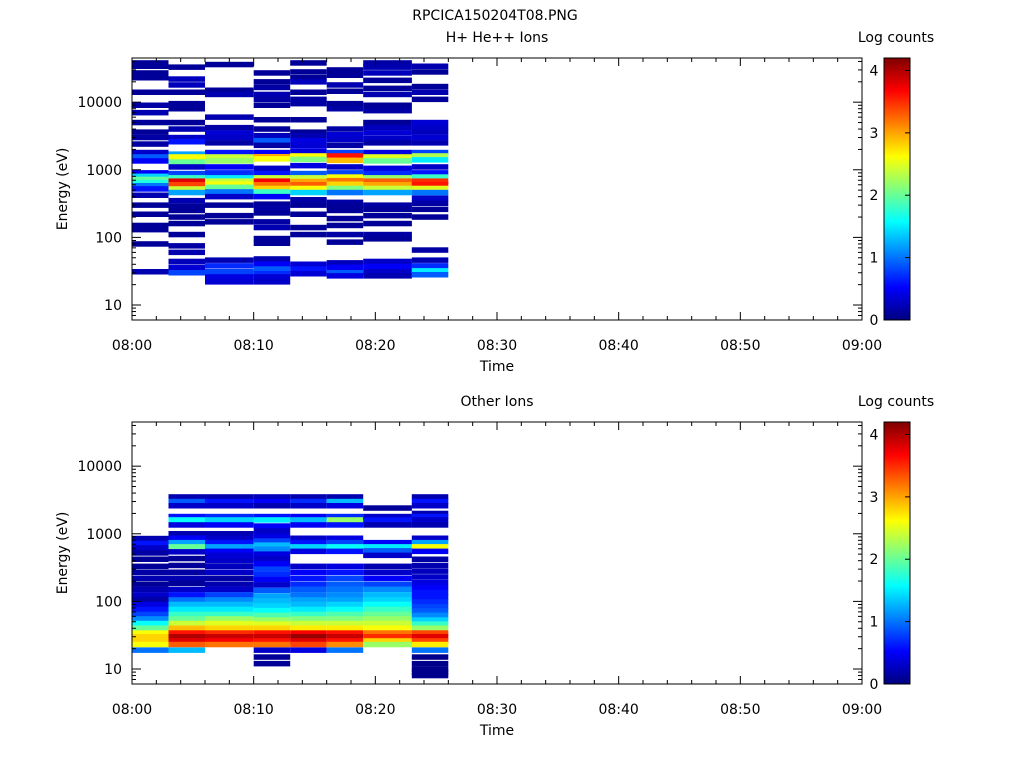  Describe the element at coordinates (740, 346) in the screenshot. I see `x-tick-label: 08:50` at that location.